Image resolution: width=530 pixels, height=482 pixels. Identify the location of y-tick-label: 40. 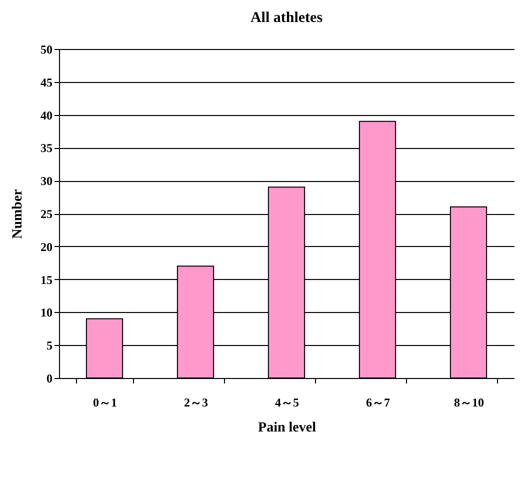
(46, 115).